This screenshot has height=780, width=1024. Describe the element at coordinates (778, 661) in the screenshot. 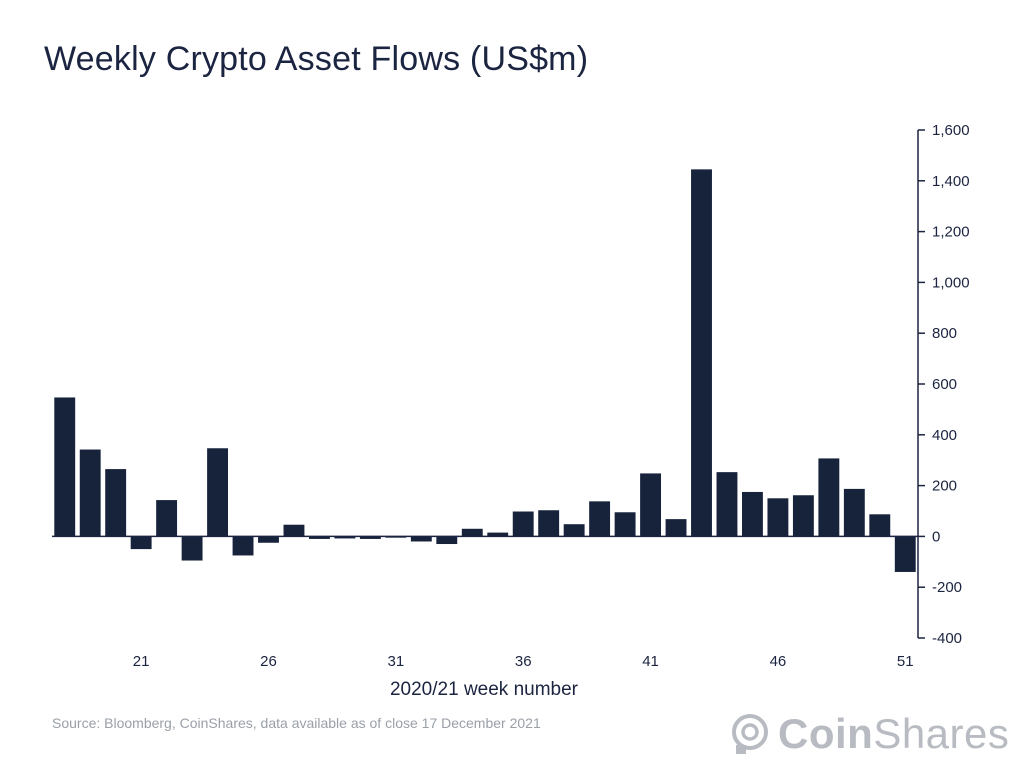

I see `x-tick-label: 46` at that location.